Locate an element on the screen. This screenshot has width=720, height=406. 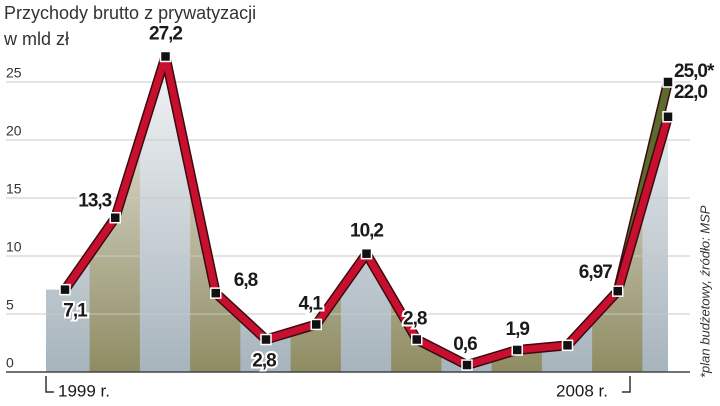
y-tick-label: 20 is located at coordinates (14, 131).